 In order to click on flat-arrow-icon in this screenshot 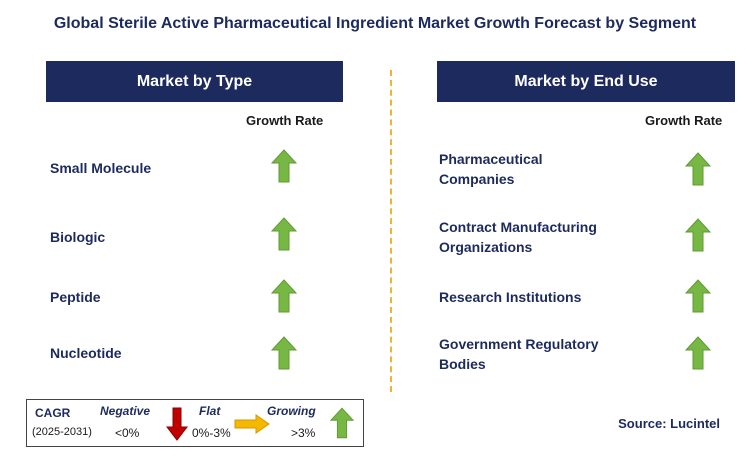, I will do `click(252, 424)`.